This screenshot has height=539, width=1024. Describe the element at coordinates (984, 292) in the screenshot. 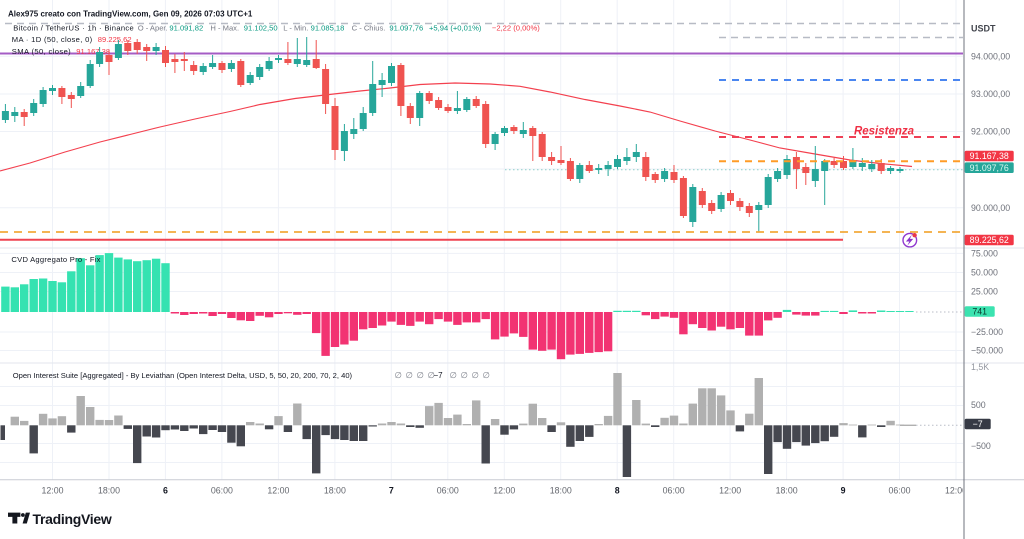

I see `svg-text: 25.000` at that location.